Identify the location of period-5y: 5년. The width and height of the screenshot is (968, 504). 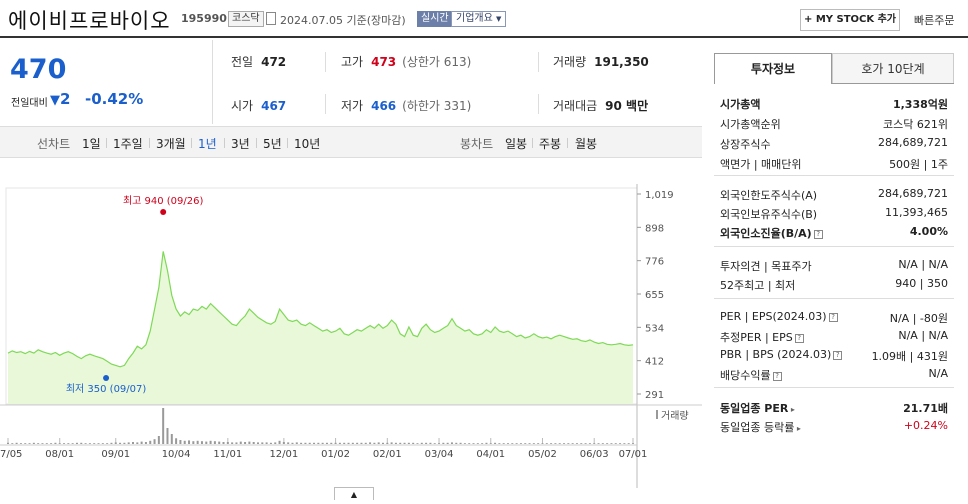
(272, 144).